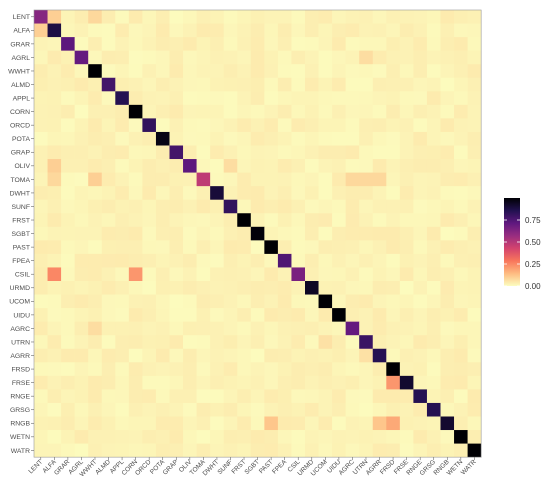  I want to click on heatmap-cell-uidu-appl, so click(122, 315).